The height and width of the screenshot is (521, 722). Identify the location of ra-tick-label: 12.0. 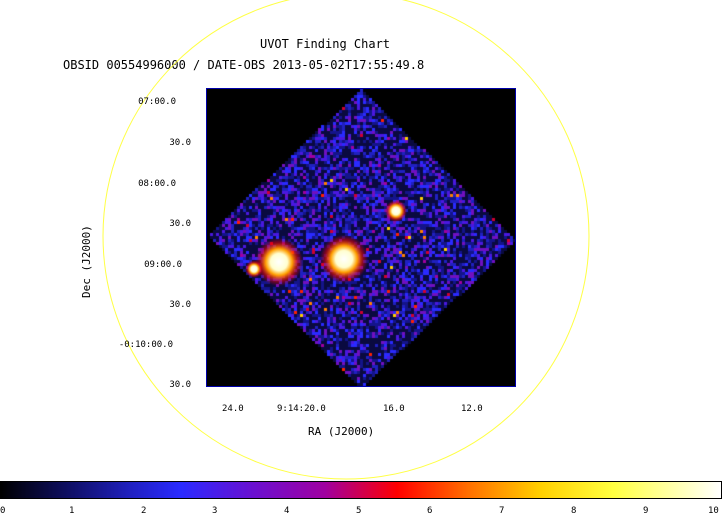
(472, 409).